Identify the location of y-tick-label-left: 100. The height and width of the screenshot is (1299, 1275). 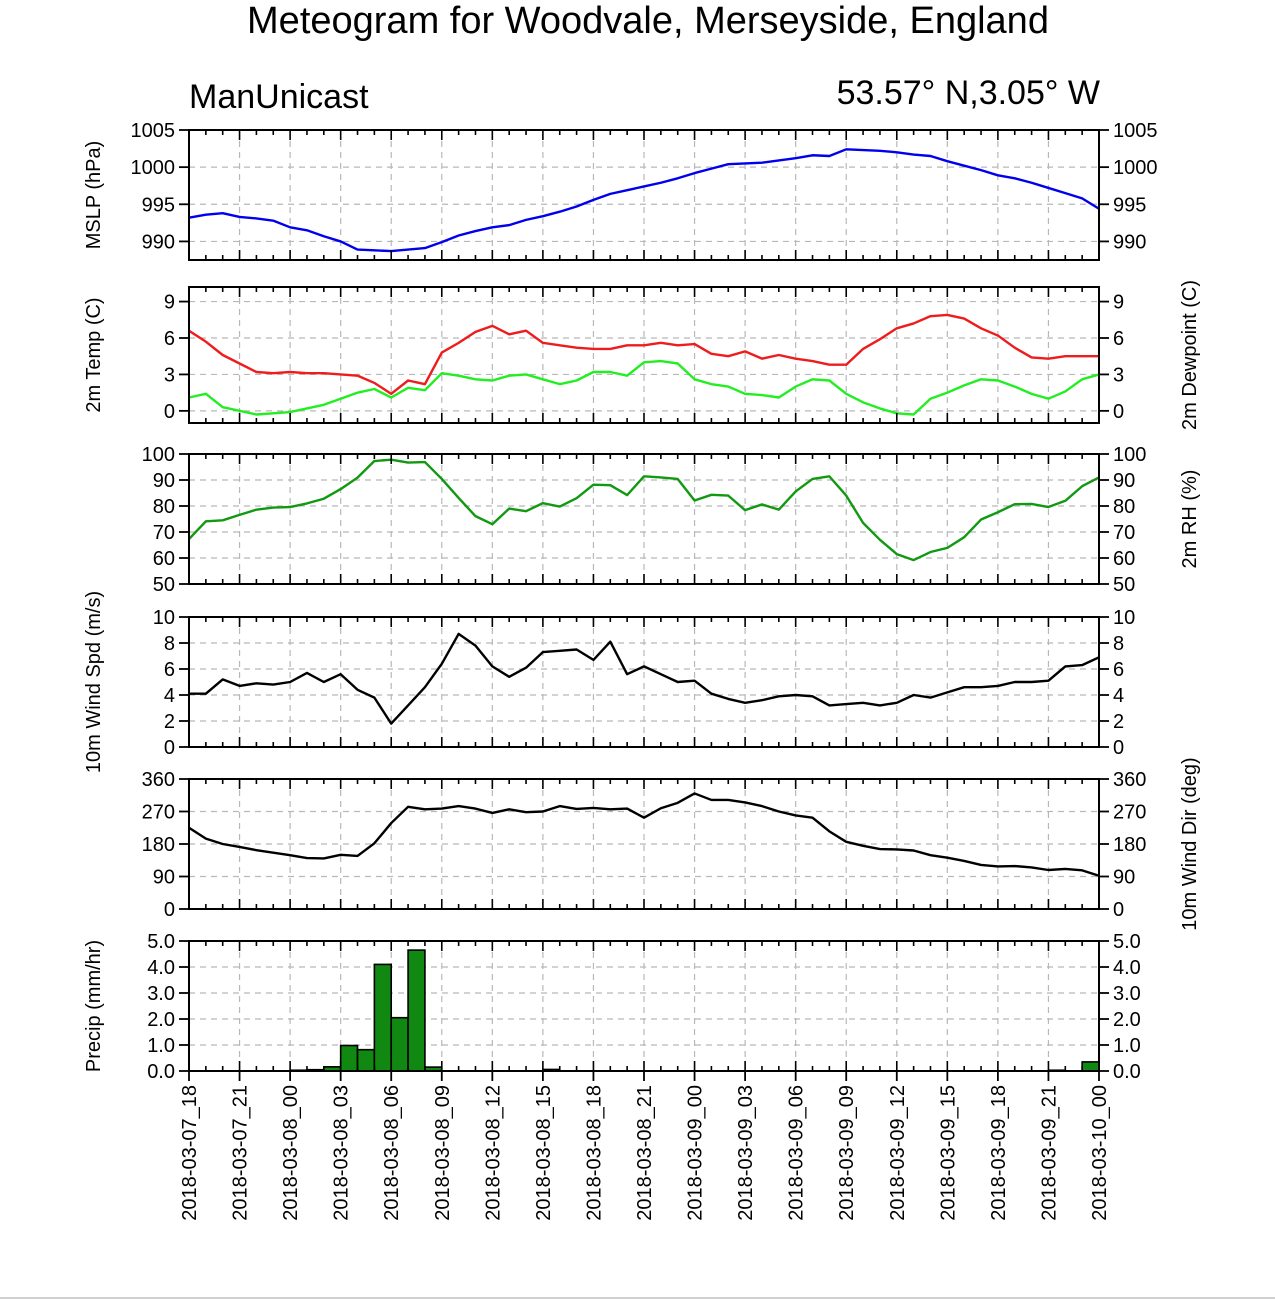
(158, 455).